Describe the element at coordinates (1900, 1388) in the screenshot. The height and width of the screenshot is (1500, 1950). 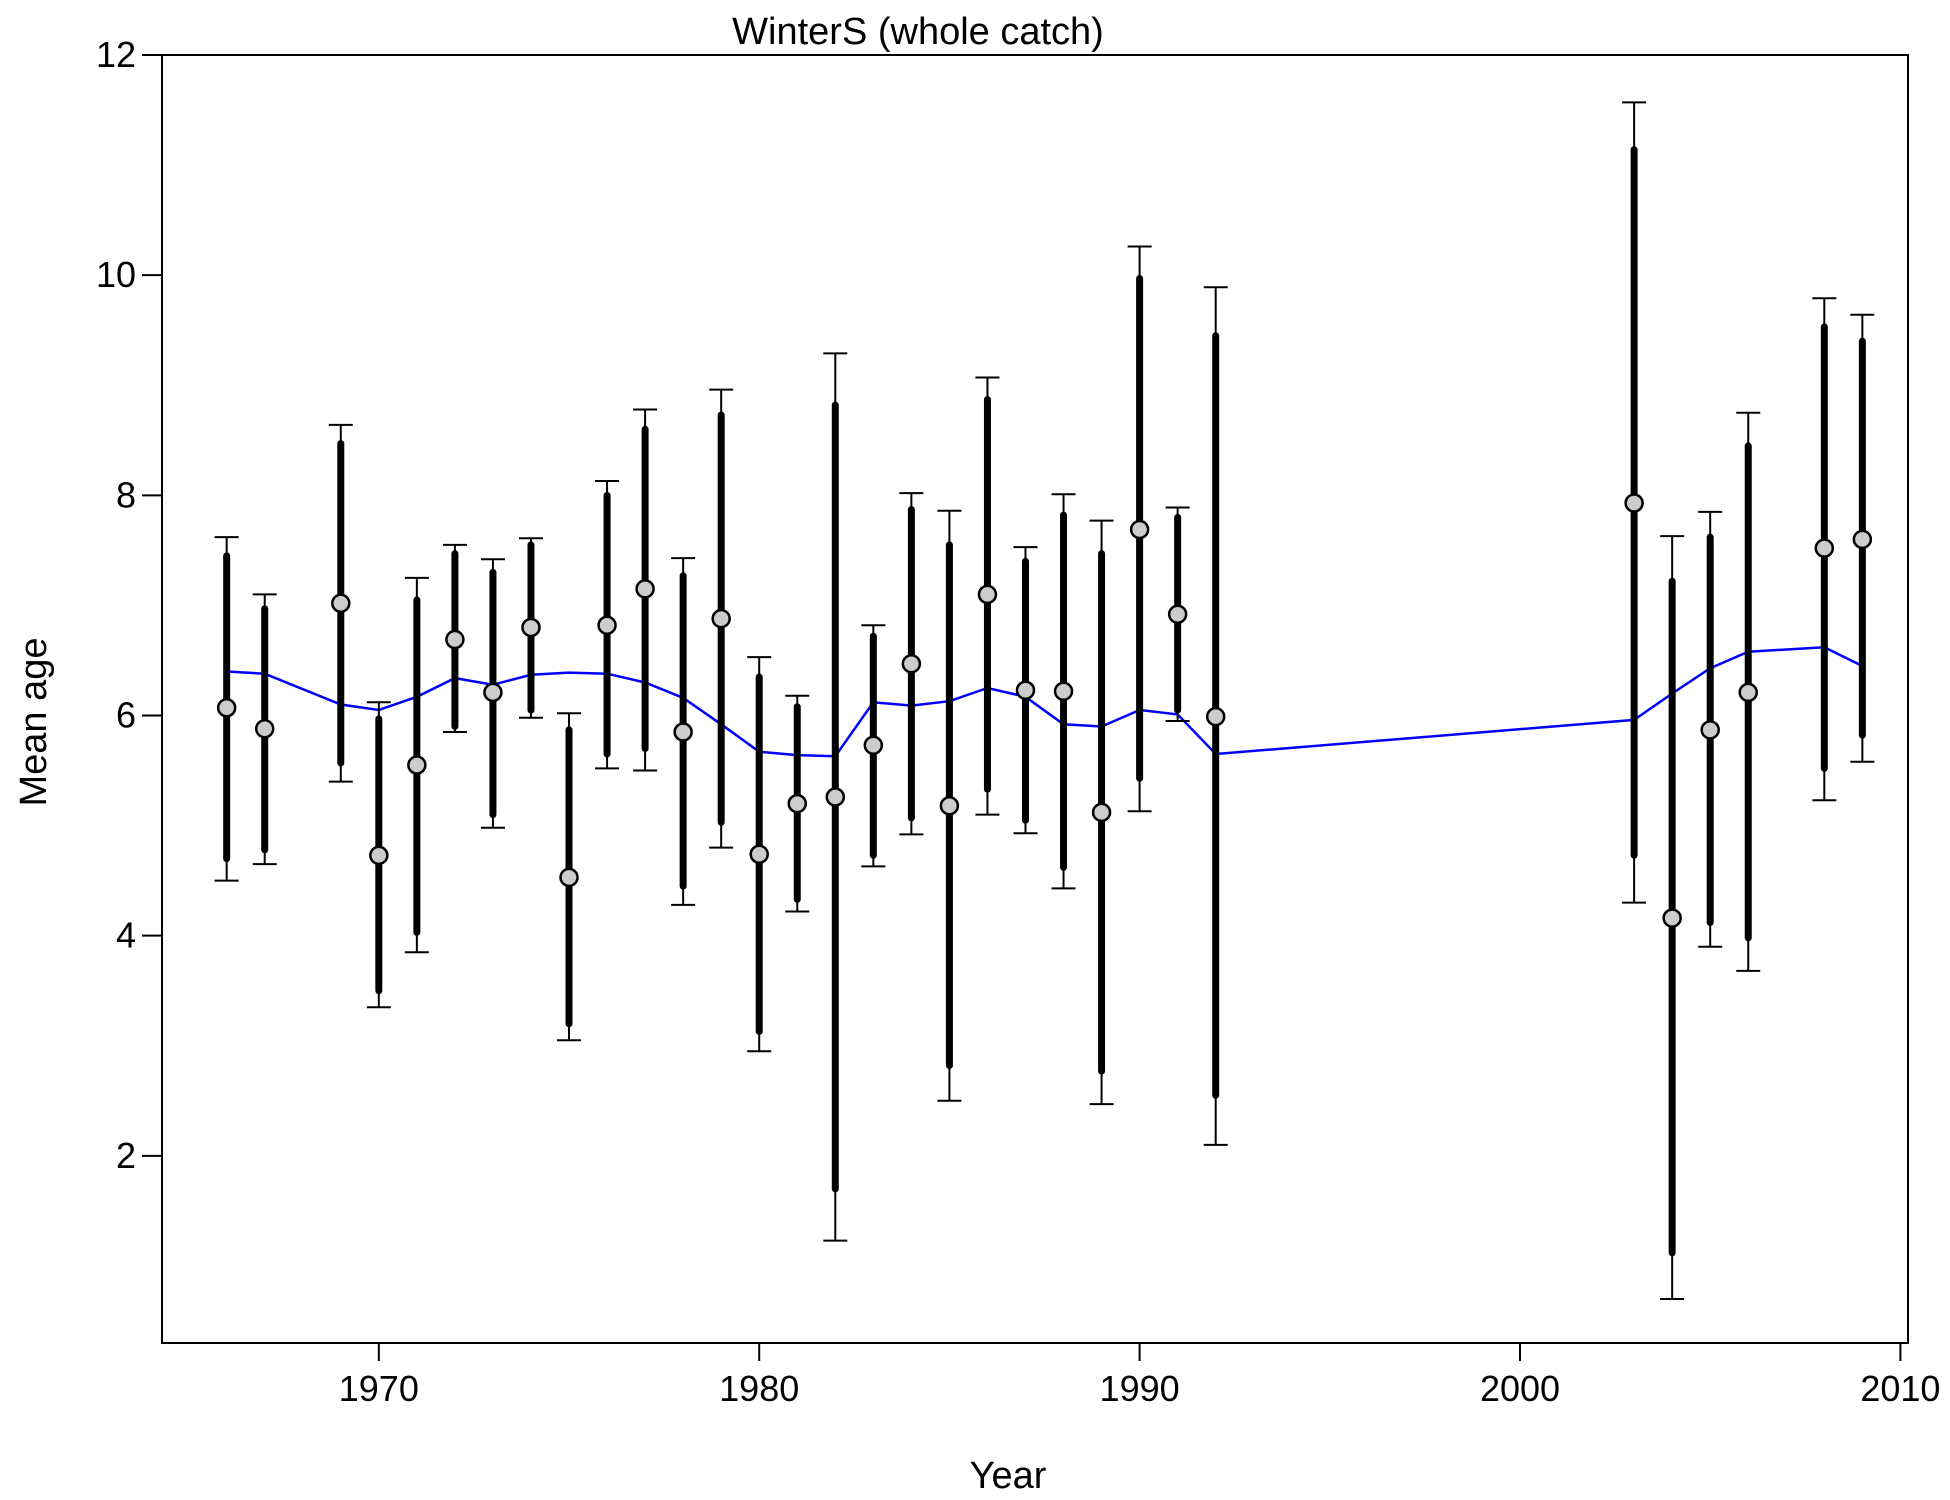
I see `x-tick-label: 2010` at that location.